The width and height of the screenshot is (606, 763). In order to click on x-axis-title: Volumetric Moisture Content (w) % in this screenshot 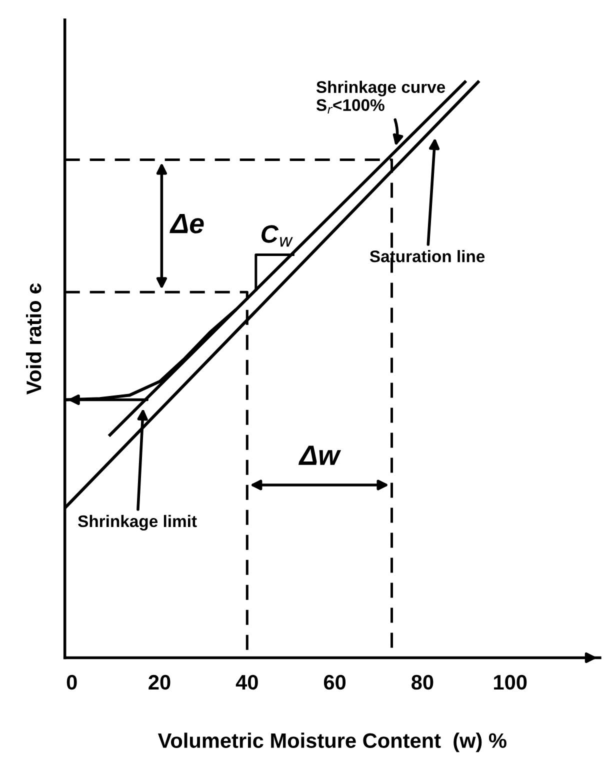, I will do `click(332, 742)`.